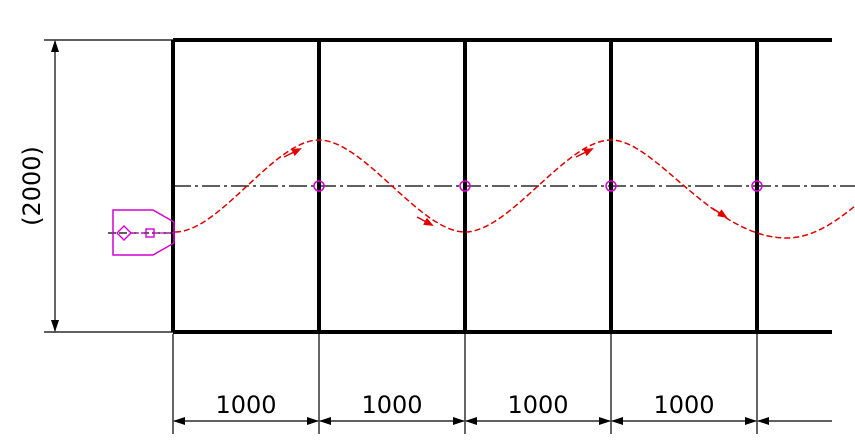 This screenshot has height=442, width=855. I want to click on tool-outline, so click(143, 232).